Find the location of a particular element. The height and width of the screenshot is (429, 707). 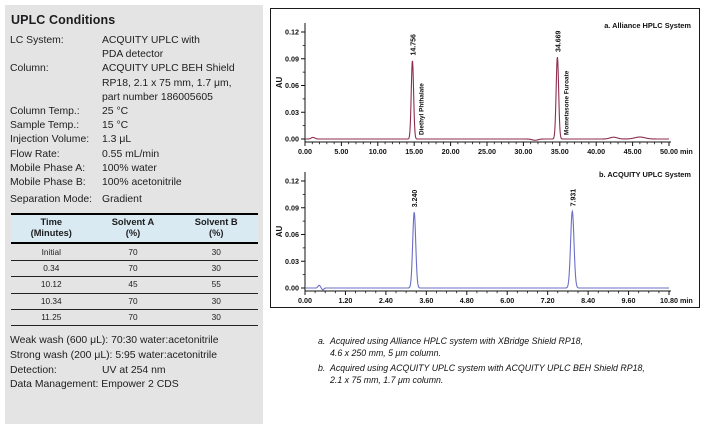

condition-row: Mobile Phase B: 100% acetonitrile is located at coordinates (134, 183).